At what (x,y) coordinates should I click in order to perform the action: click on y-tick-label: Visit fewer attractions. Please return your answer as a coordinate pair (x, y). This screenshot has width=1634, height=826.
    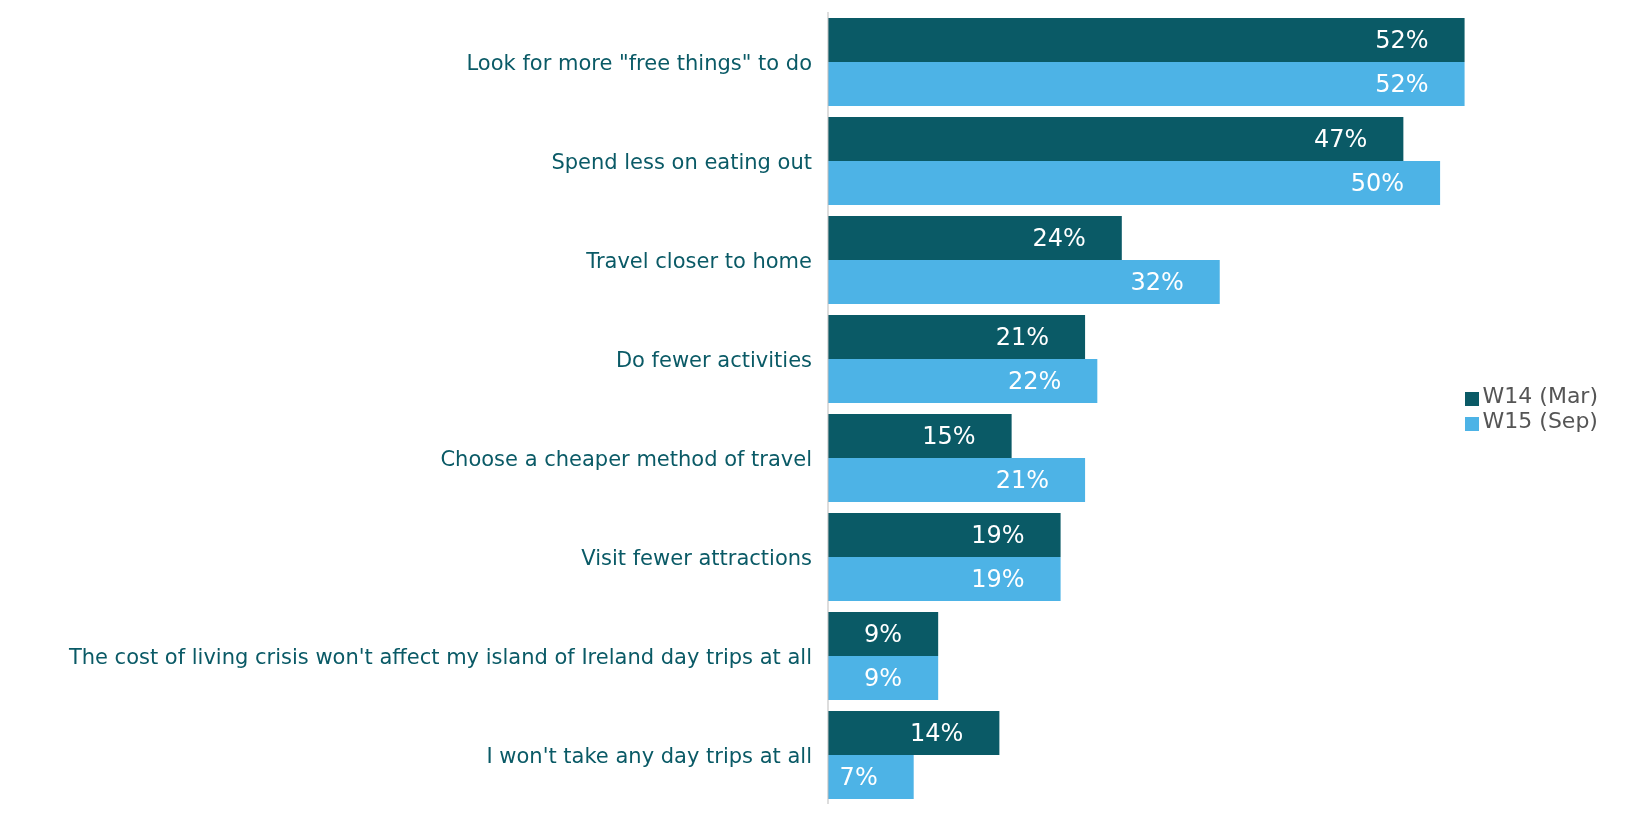
    Looking at the image, I should click on (696, 557).